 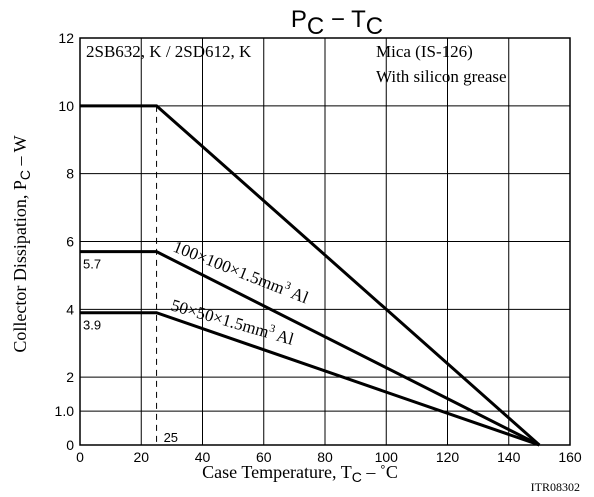 I want to click on curve-label-100x100-sup: 3, so click(x=288, y=285).